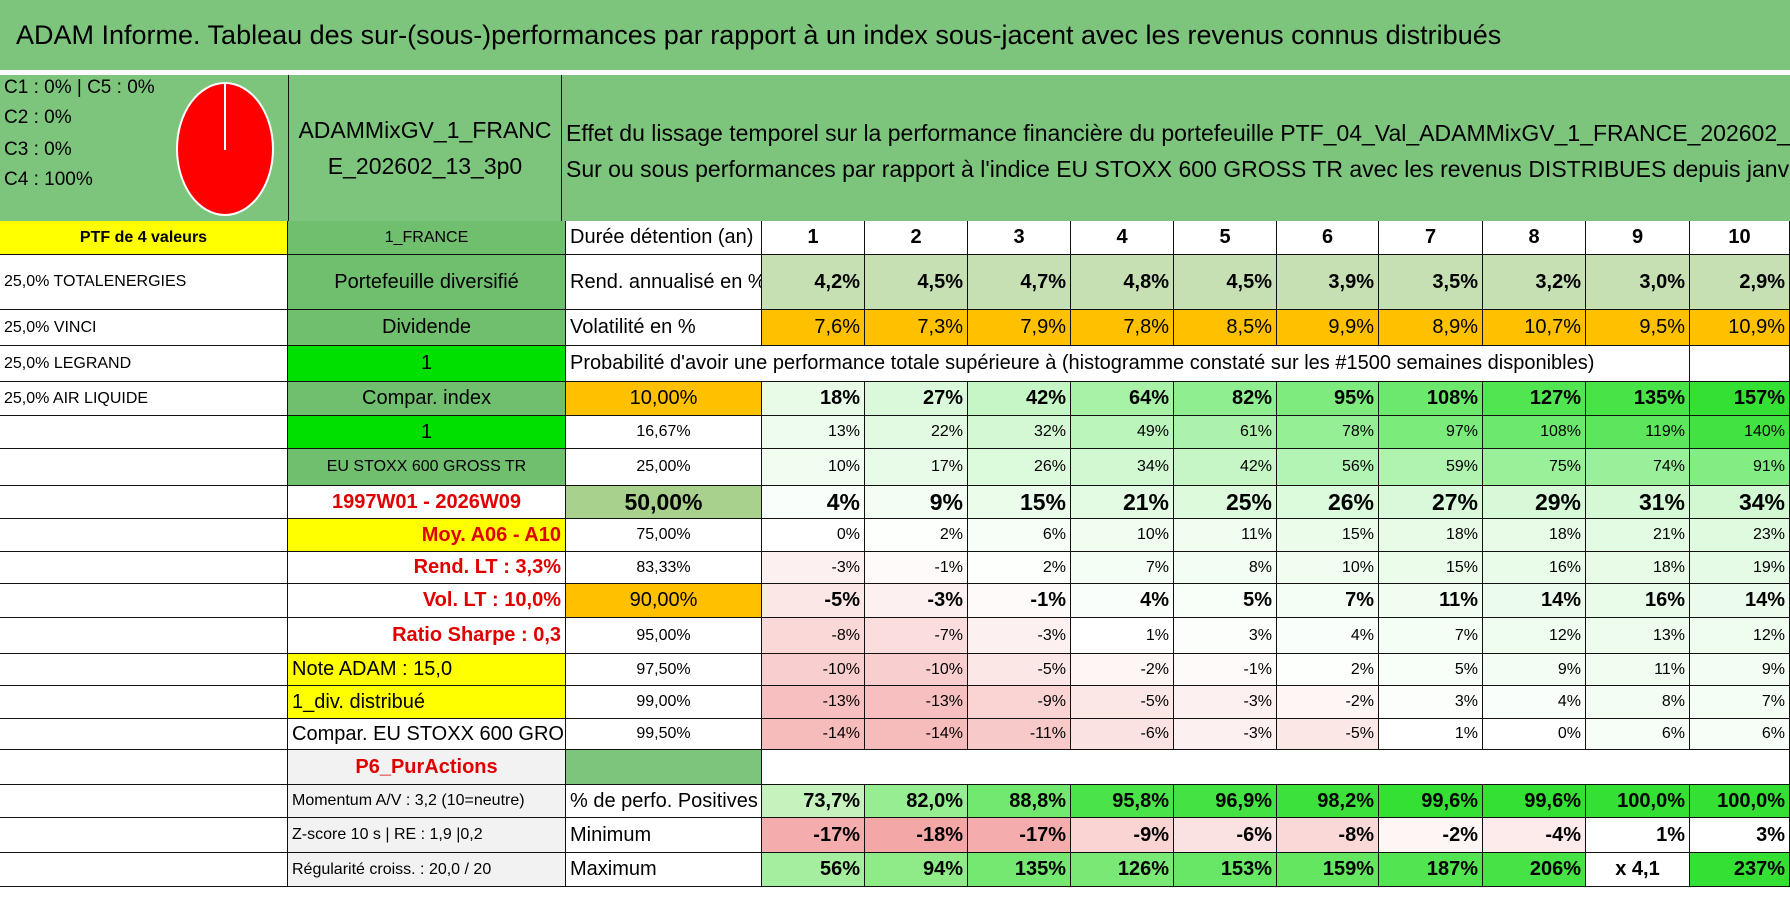 The image size is (1790, 907). Describe the element at coordinates (1638, 328) in the screenshot. I see `vol-value: 9,5%` at that location.